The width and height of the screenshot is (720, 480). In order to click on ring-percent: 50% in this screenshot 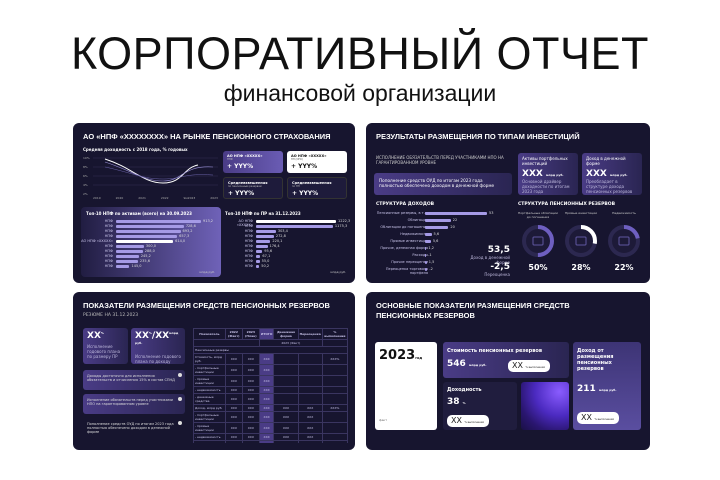, I will do `click(538, 267)`.